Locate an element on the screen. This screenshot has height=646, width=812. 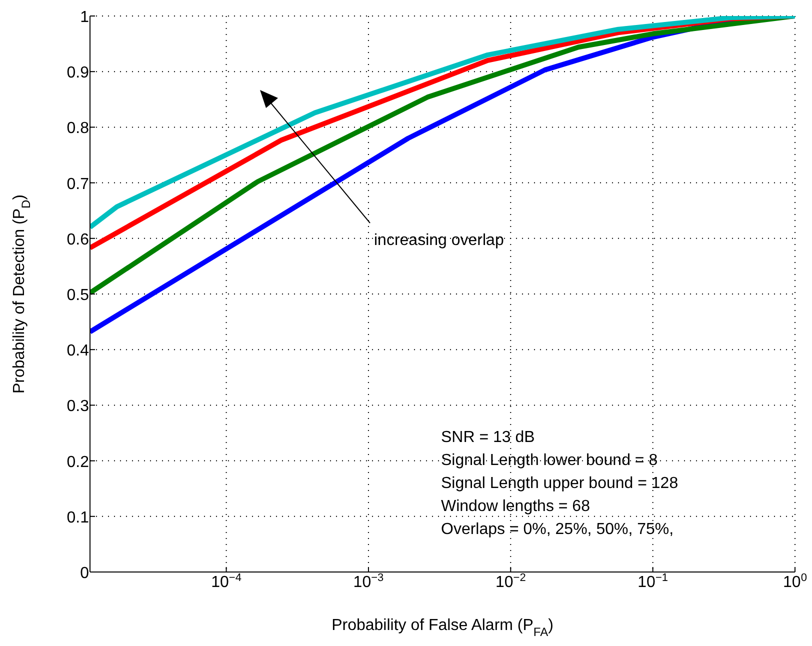
annotation: SNR = 13 dB is located at coordinates (488, 438).